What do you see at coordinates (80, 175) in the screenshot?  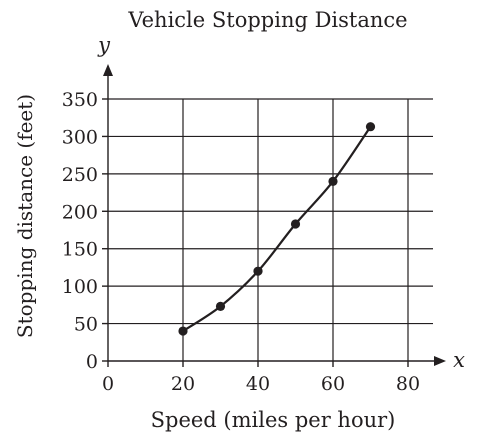 I see `y-tick-label-250: 250` at bounding box center [80, 175].